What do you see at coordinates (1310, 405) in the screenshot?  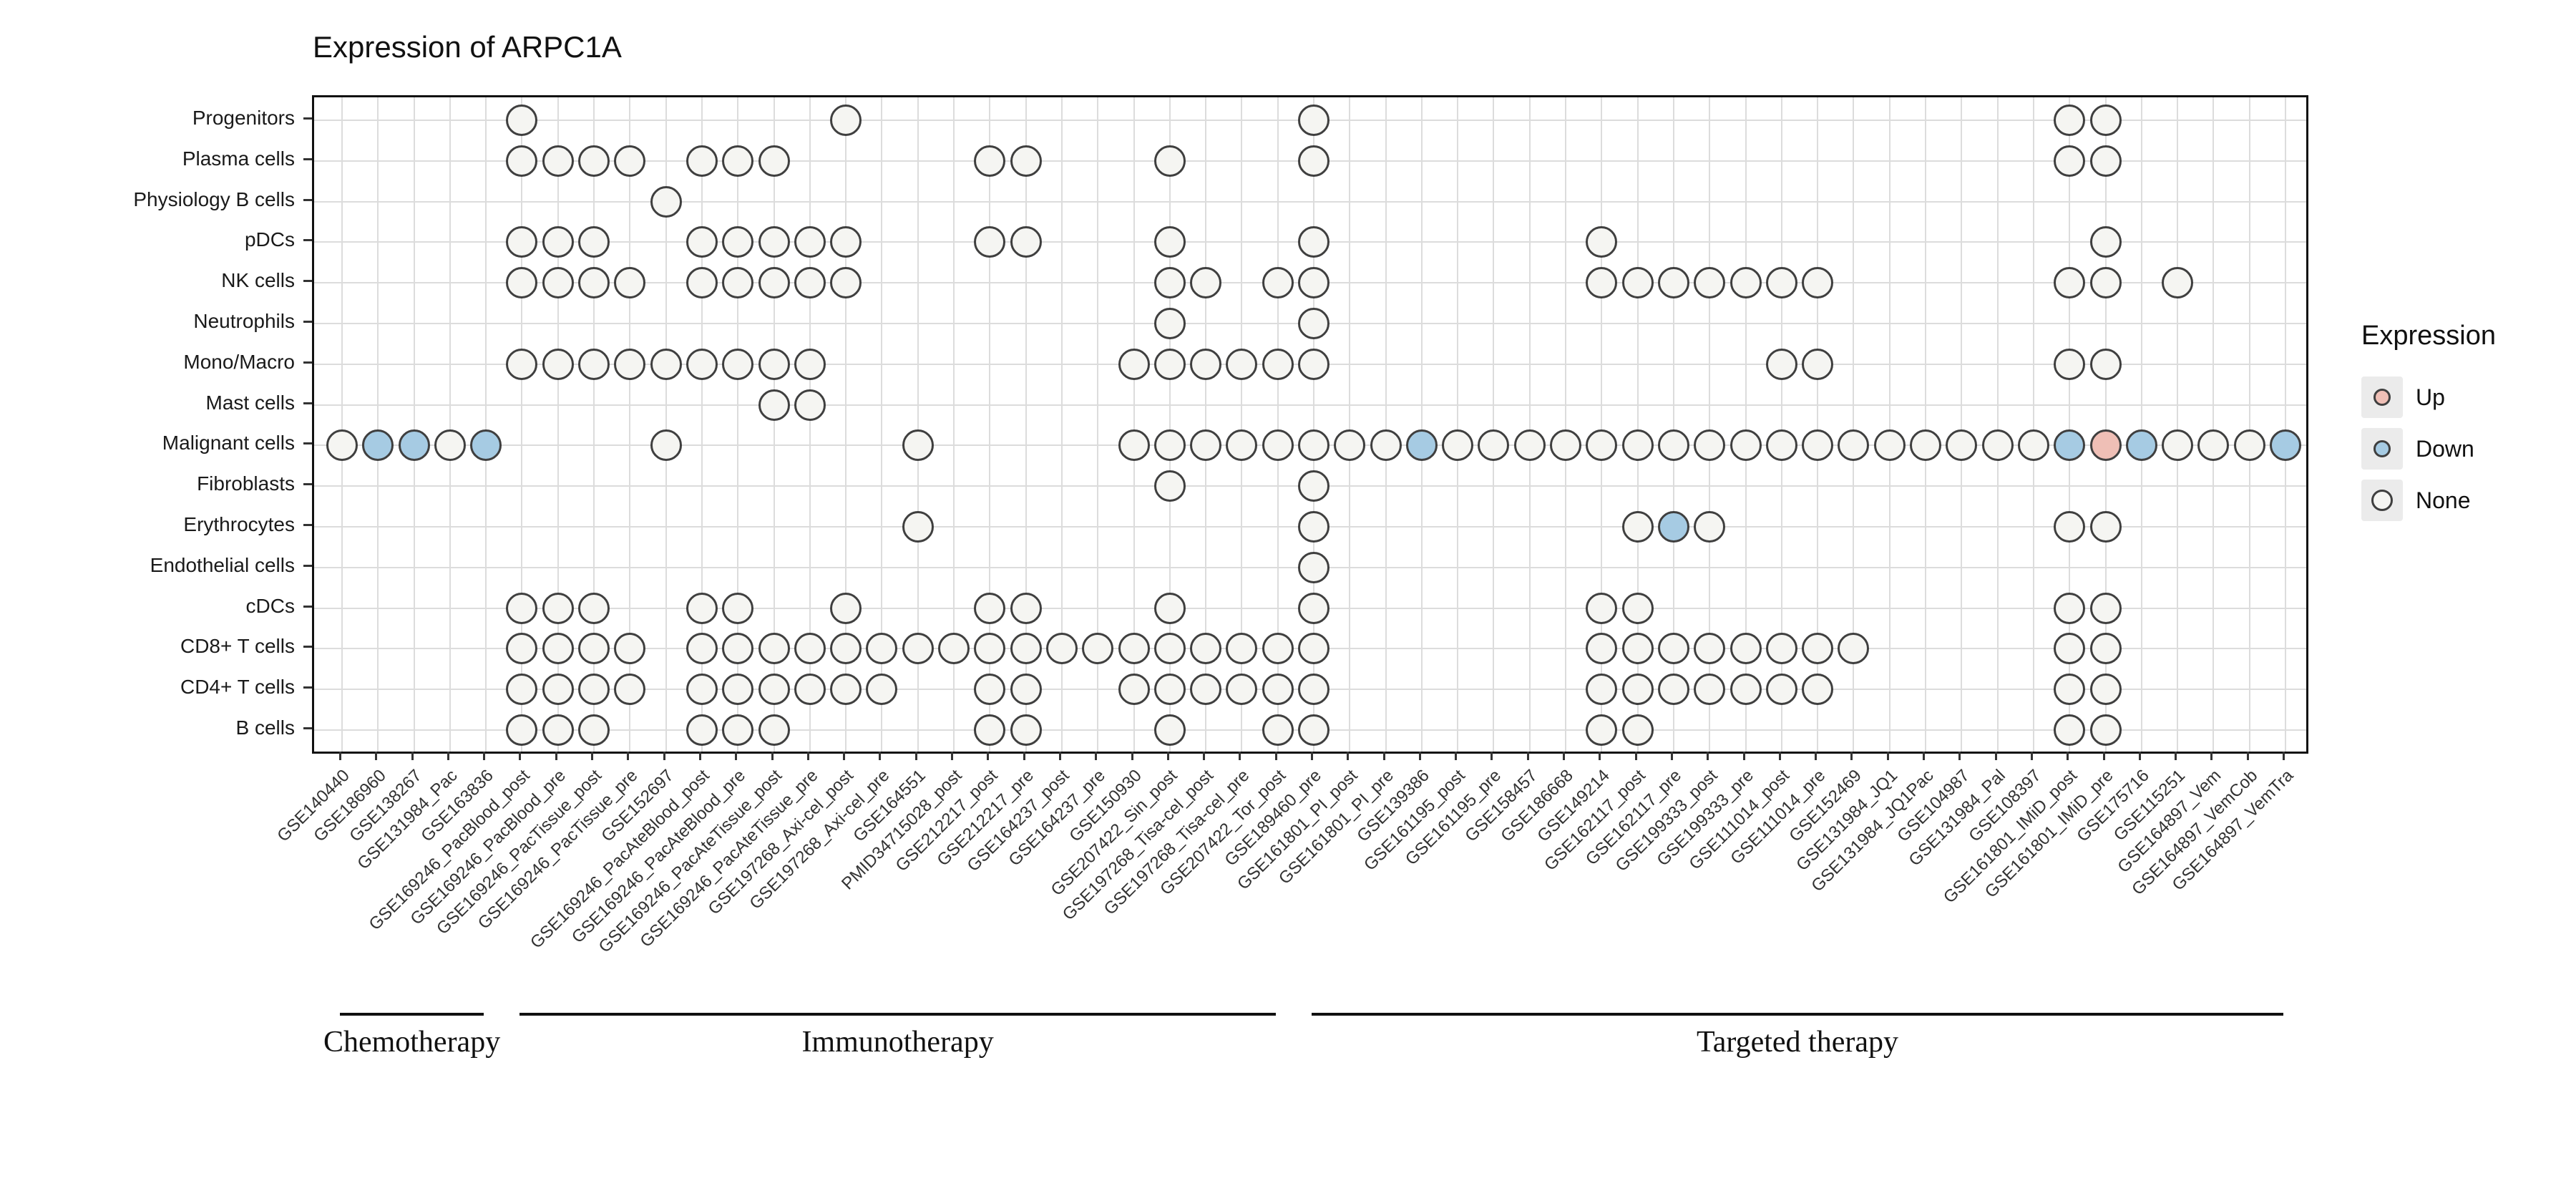 I see `grid-line-horizontal` at bounding box center [1310, 405].